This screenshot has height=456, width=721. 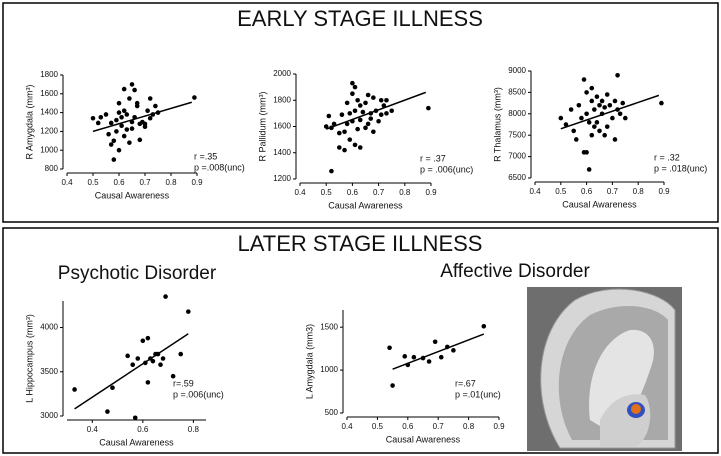 I want to click on y-tick-label: 9000, so click(x=517, y=70).